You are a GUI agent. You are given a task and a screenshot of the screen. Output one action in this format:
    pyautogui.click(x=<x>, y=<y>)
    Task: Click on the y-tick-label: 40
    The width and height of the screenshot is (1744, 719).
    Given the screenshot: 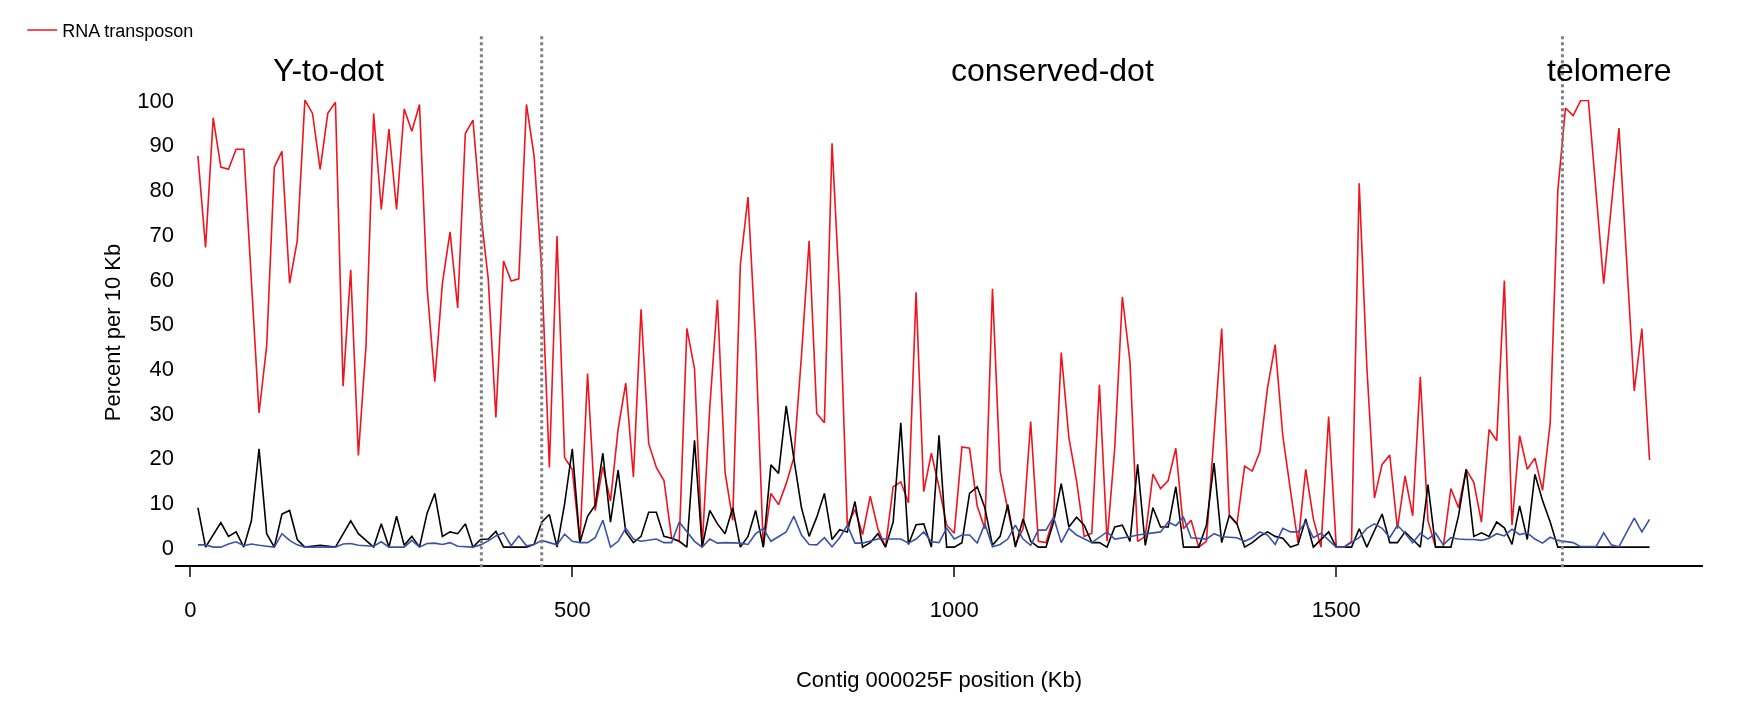 What is the action you would take?
    pyautogui.click(x=161, y=368)
    